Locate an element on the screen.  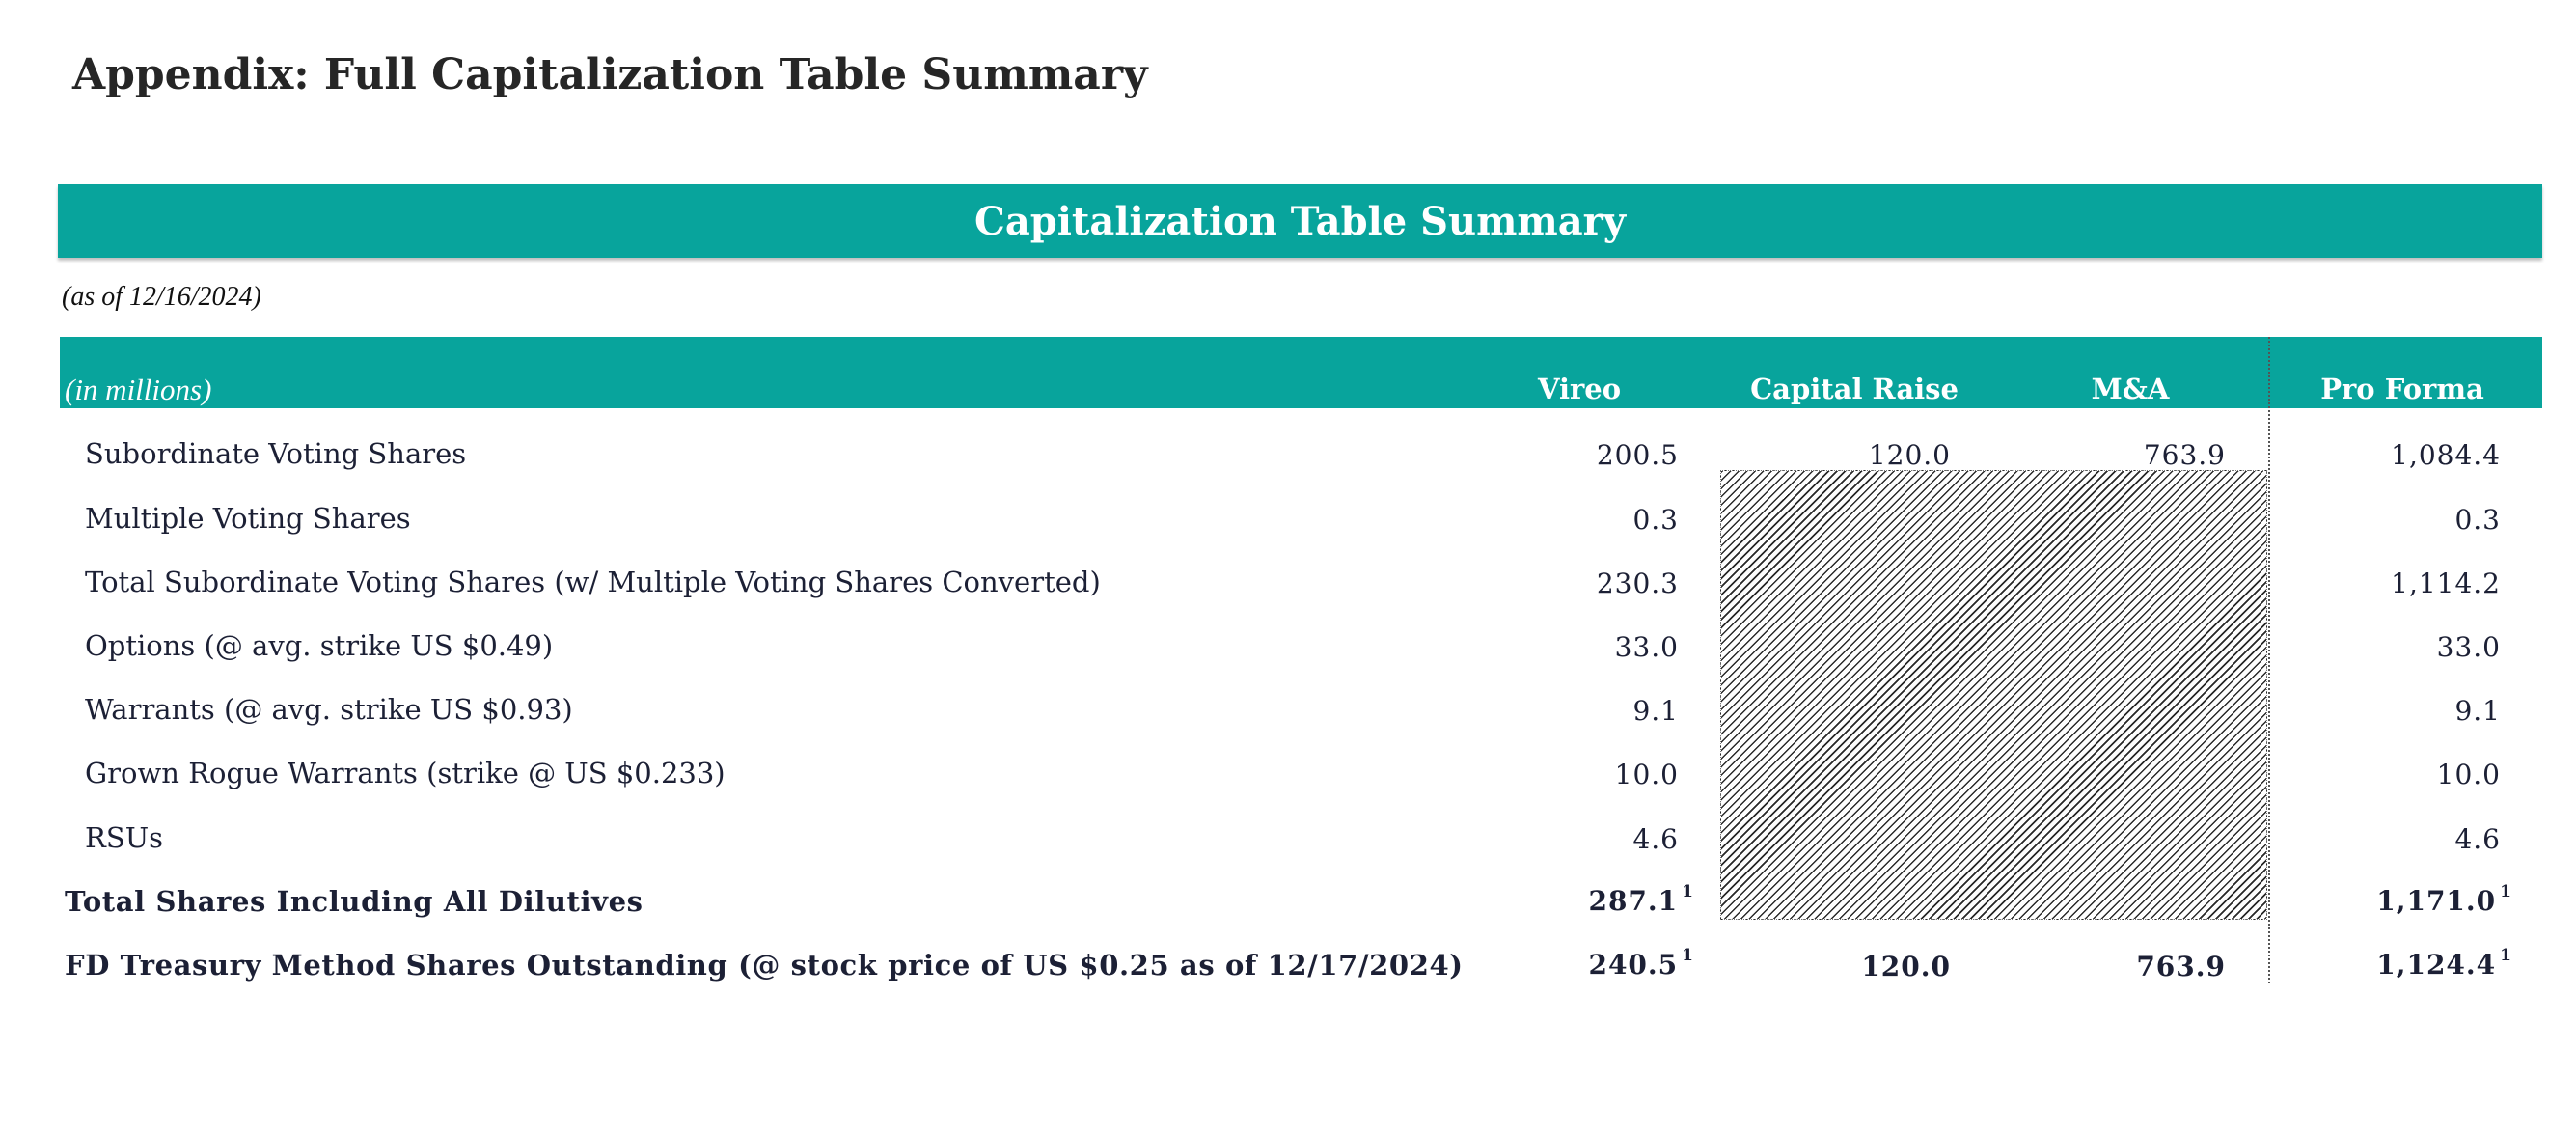
cell-pro-forma: 9.1 is located at coordinates (2477, 711).